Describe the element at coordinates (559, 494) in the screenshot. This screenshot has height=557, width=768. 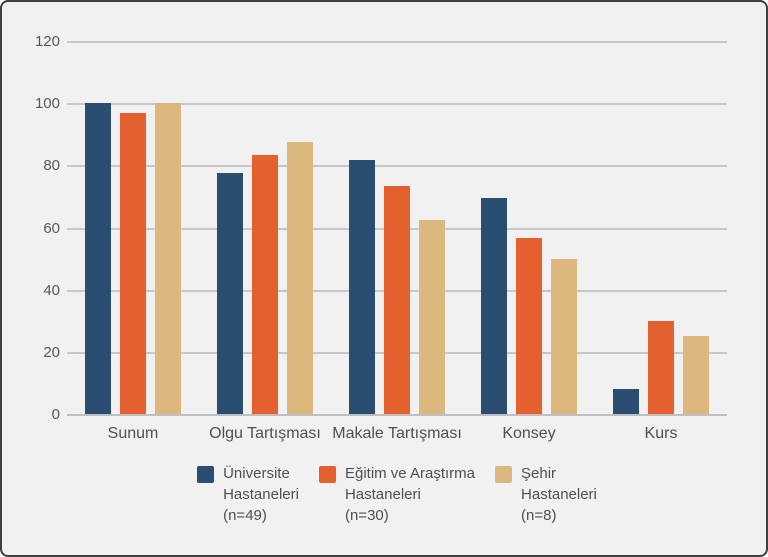
I see `legend-label: Şehir Hastaneleri (n=8)` at that location.